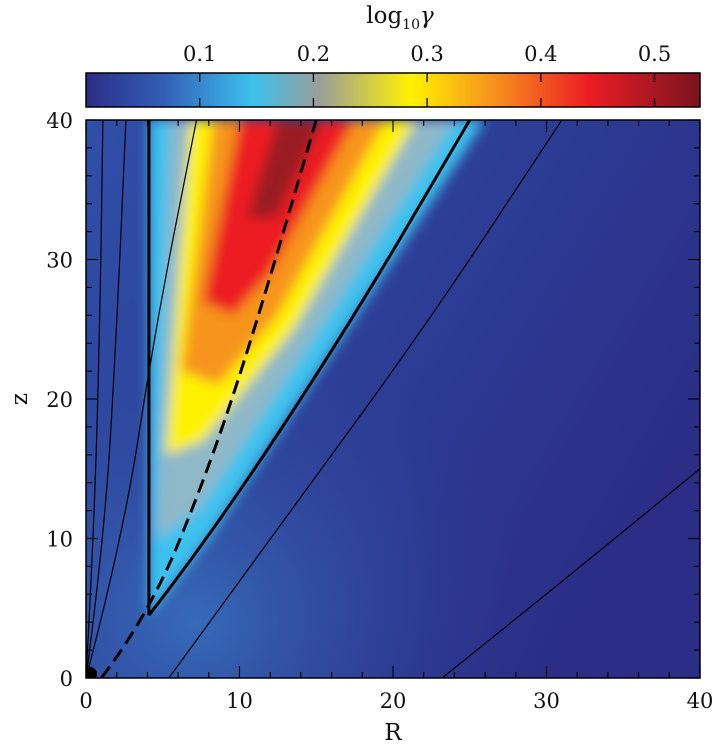 This screenshot has width=716, height=748. I want to click on colorbar-tick-label: 0.2, so click(313, 54).